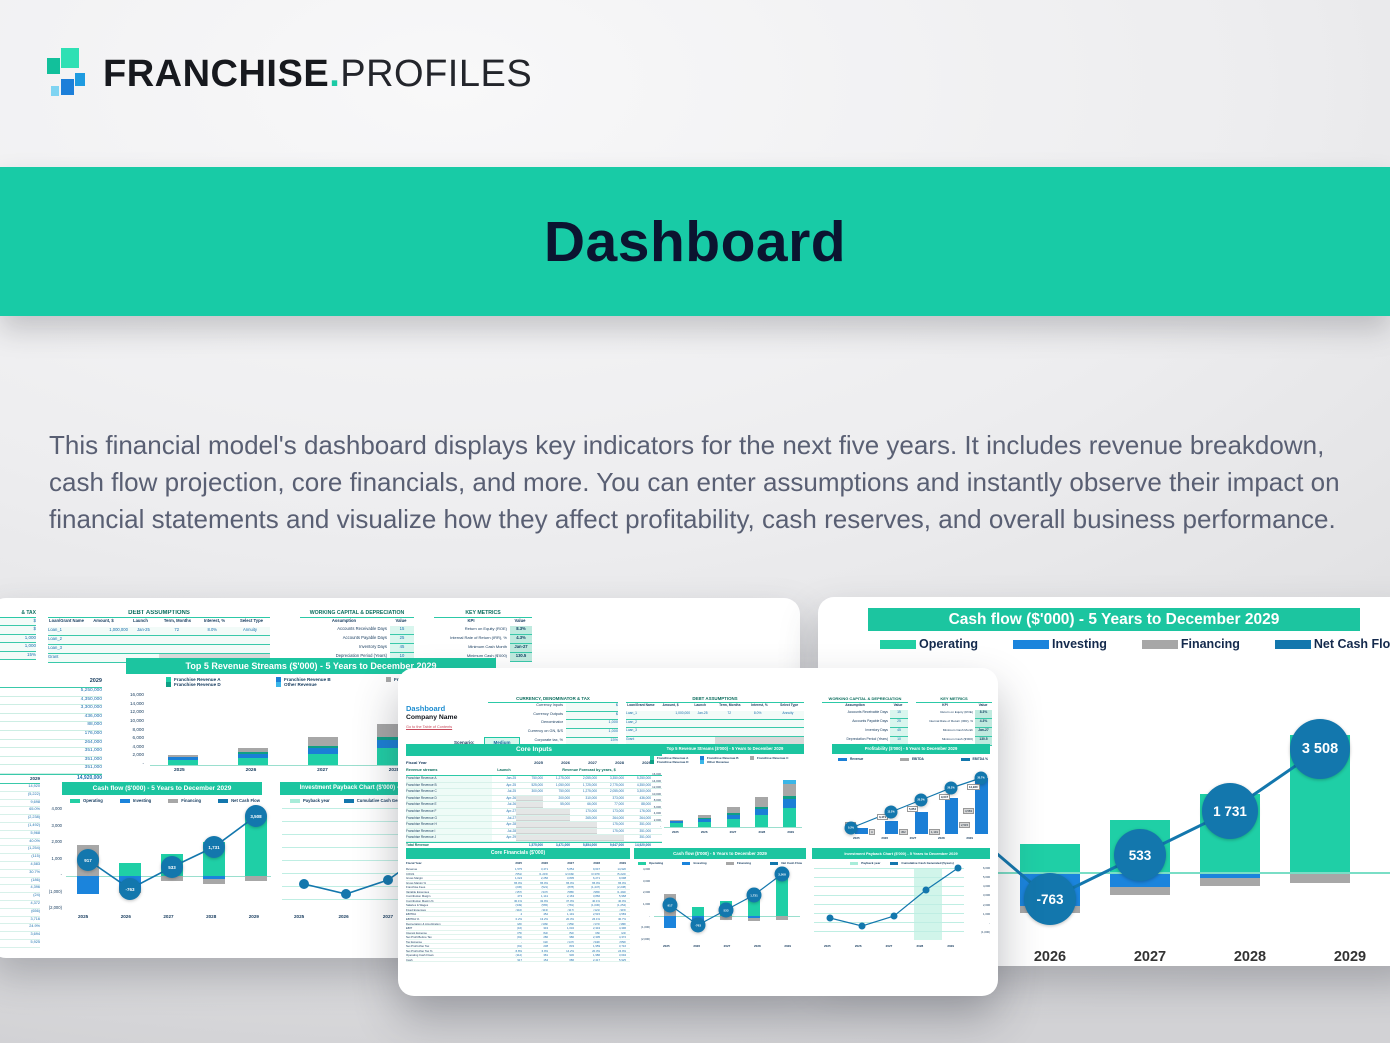  What do you see at coordinates (429, 727) in the screenshot?
I see `toc-link: Go to the Table of Contents` at bounding box center [429, 727].